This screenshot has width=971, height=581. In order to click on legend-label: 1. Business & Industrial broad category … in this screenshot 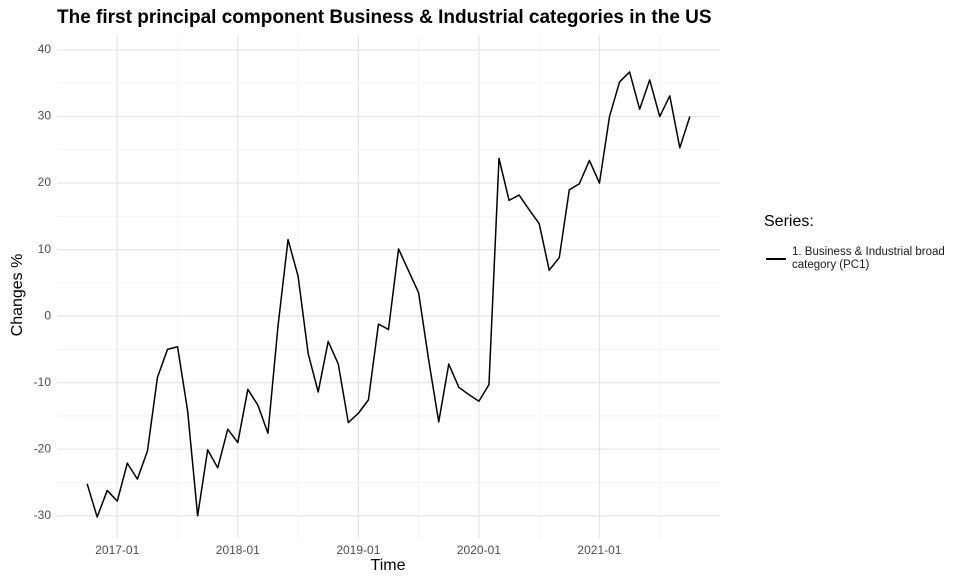, I will do `click(868, 258)`.